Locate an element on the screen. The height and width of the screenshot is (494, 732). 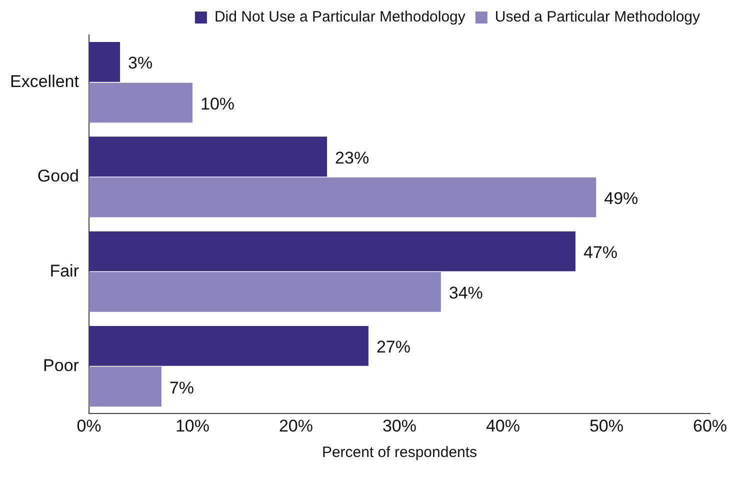
data-label: 3% is located at coordinates (140, 63).